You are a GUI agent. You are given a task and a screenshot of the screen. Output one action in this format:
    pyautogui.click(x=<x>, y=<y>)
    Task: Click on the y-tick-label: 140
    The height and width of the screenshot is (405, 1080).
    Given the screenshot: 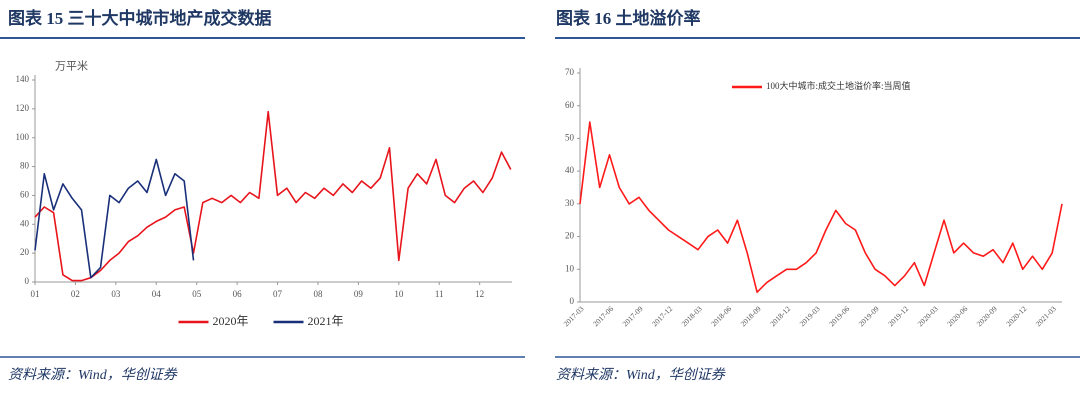 What is the action you would take?
    pyautogui.click(x=23, y=79)
    